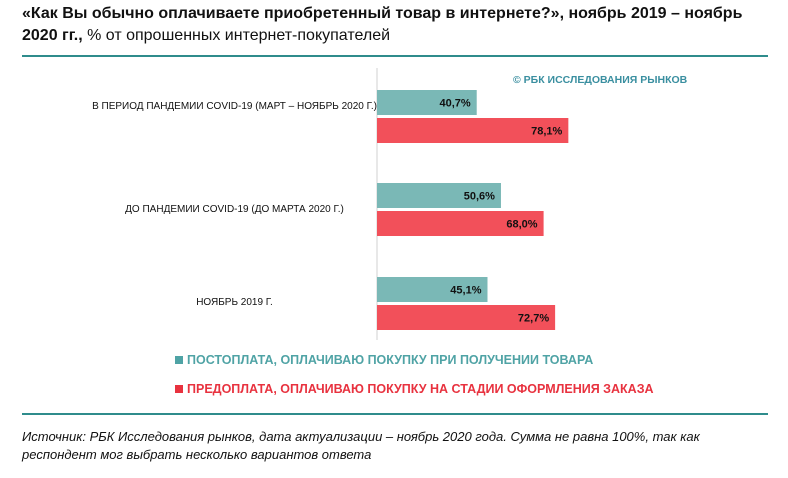 The width and height of the screenshot is (788, 478). I want to click on data-label-postpayment-1: 50,6%, so click(479, 197).